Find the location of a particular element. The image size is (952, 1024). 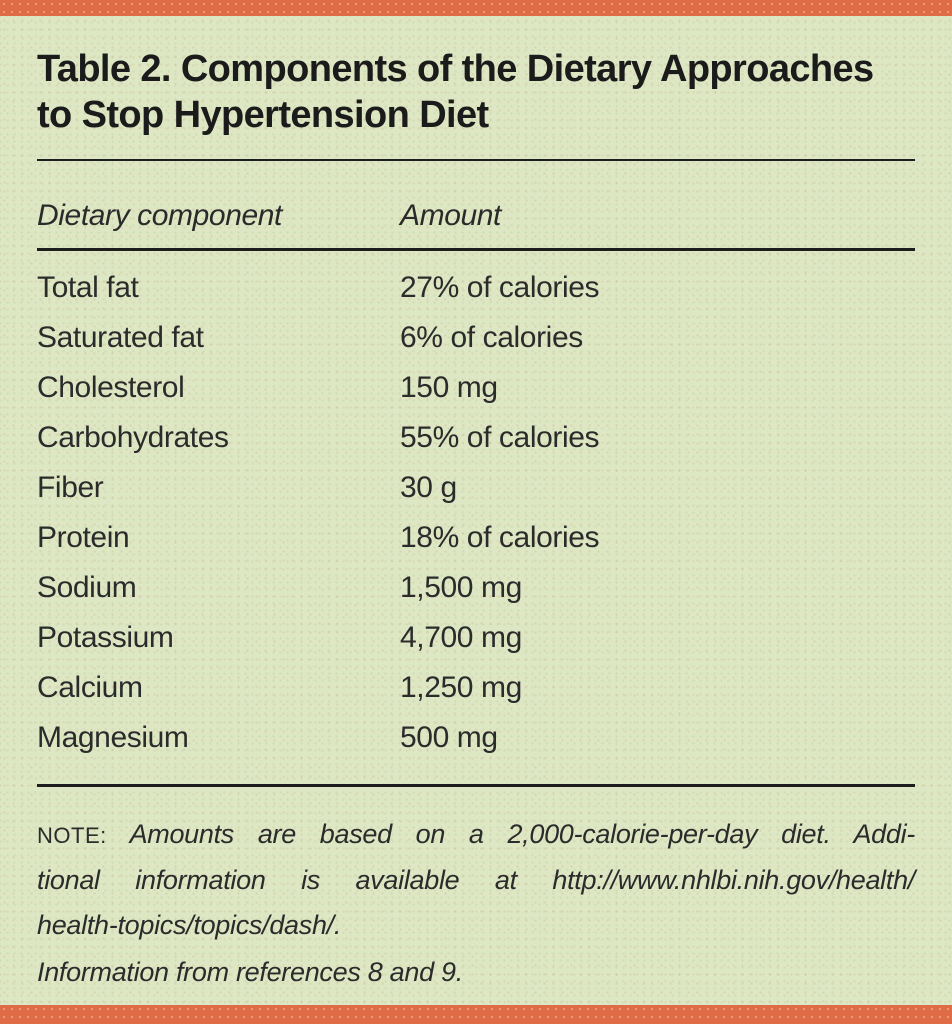

table-row: Sodium 1,500 mg is located at coordinates (476, 588).